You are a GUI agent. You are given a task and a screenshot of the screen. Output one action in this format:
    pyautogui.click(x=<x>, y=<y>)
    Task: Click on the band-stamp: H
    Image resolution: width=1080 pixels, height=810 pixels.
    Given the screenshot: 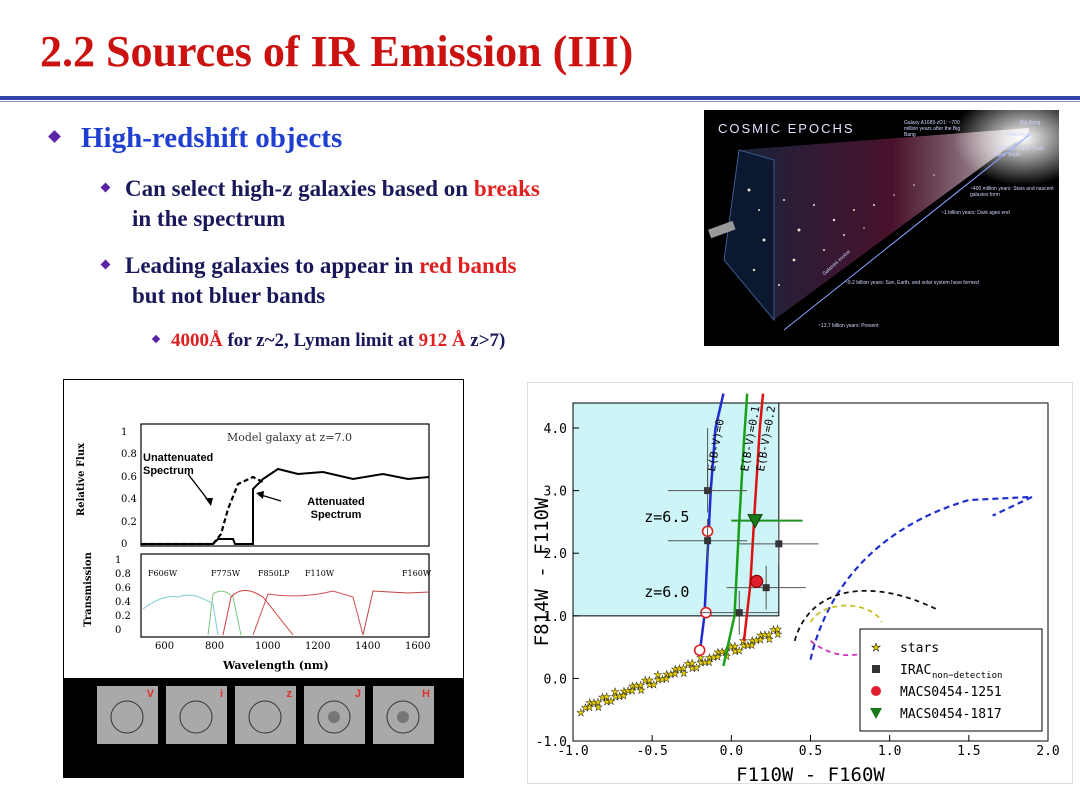 What is the action you would take?
    pyautogui.click(x=403, y=715)
    